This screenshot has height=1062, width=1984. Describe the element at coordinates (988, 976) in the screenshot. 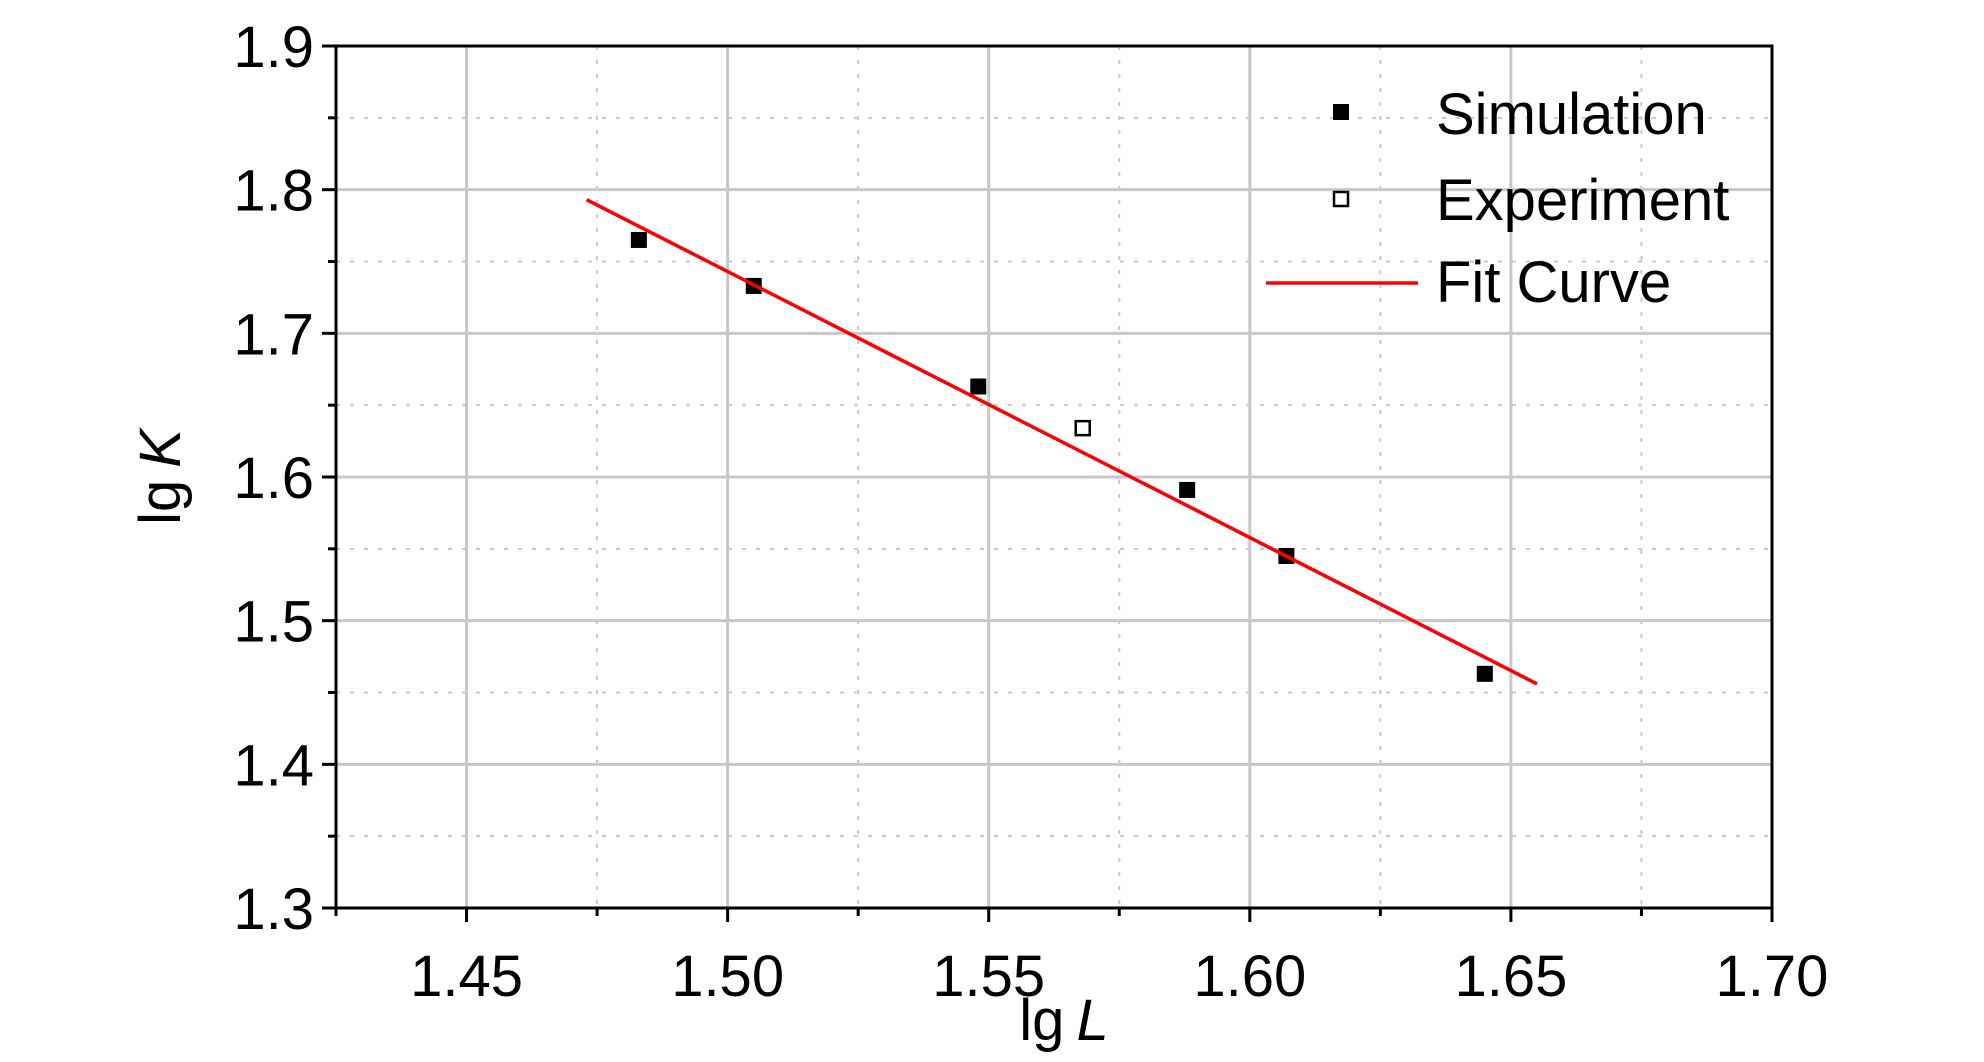

I see `x-tick-label: 1.55` at that location.